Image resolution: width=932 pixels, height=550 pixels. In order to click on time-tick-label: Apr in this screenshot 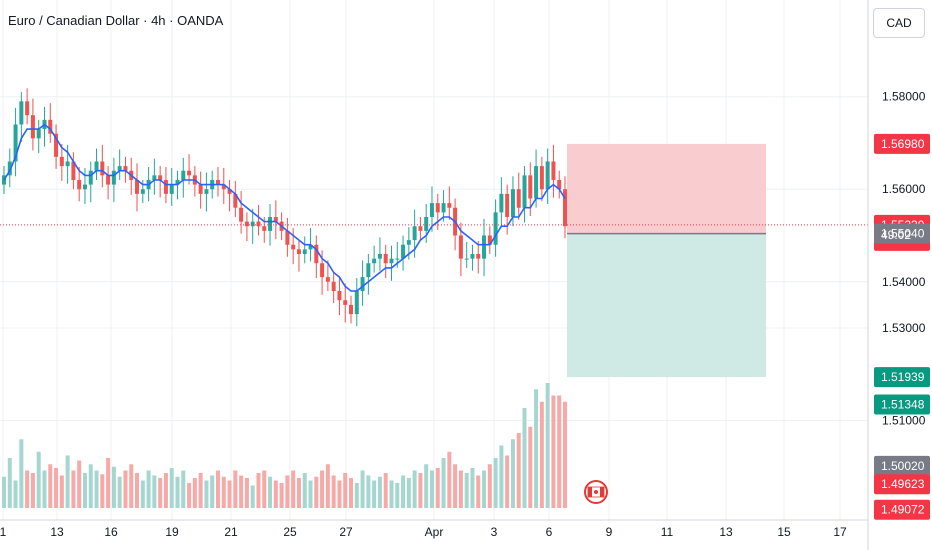, I will do `click(434, 532)`.